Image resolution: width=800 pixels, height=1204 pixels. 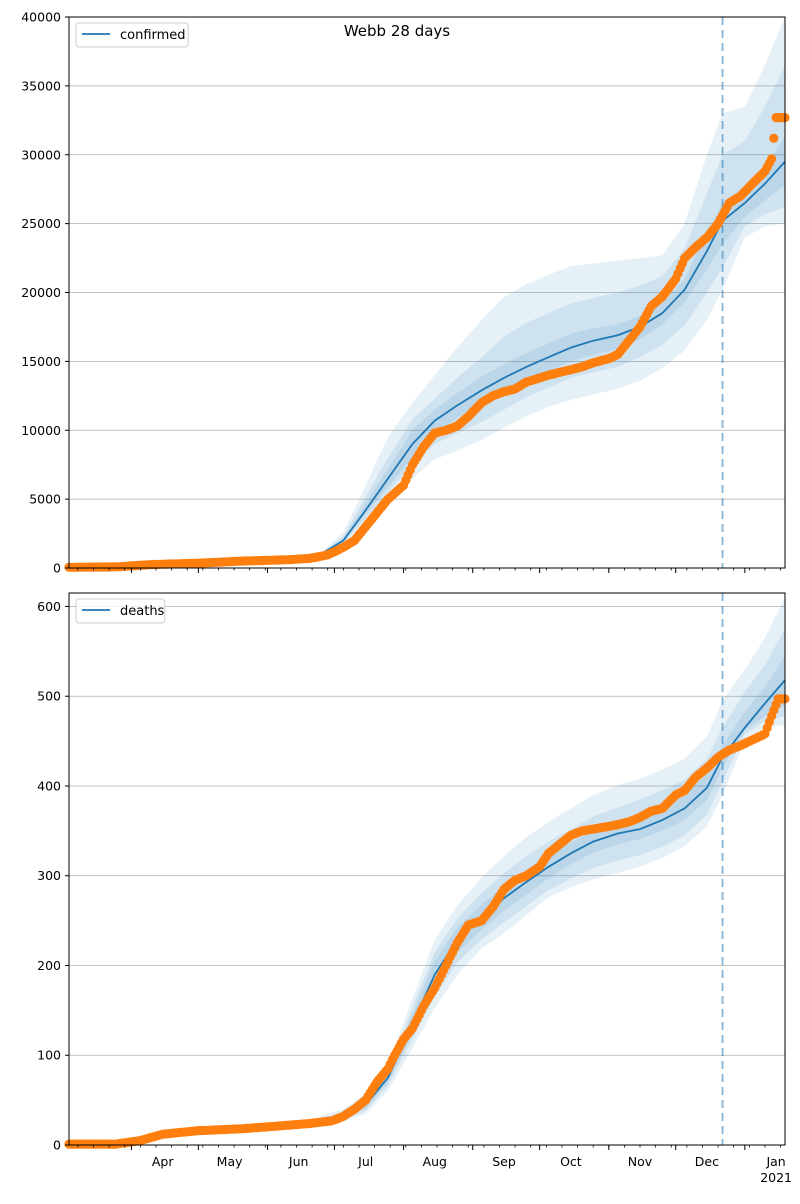 I want to click on y-tick-label: 35000, so click(x=41, y=85).